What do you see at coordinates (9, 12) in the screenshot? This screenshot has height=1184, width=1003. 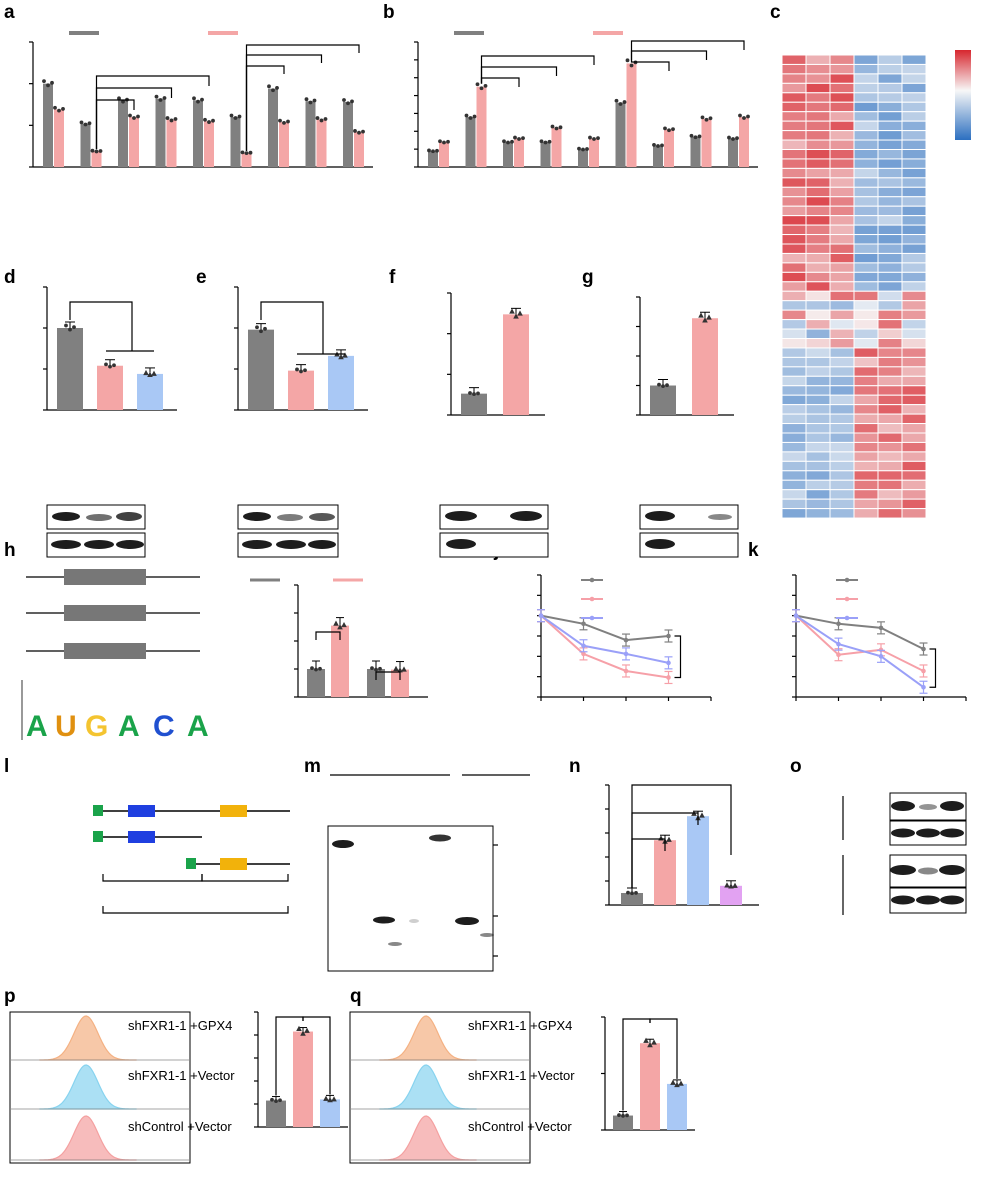 I see `panel-label-a: a` at bounding box center [9, 12].